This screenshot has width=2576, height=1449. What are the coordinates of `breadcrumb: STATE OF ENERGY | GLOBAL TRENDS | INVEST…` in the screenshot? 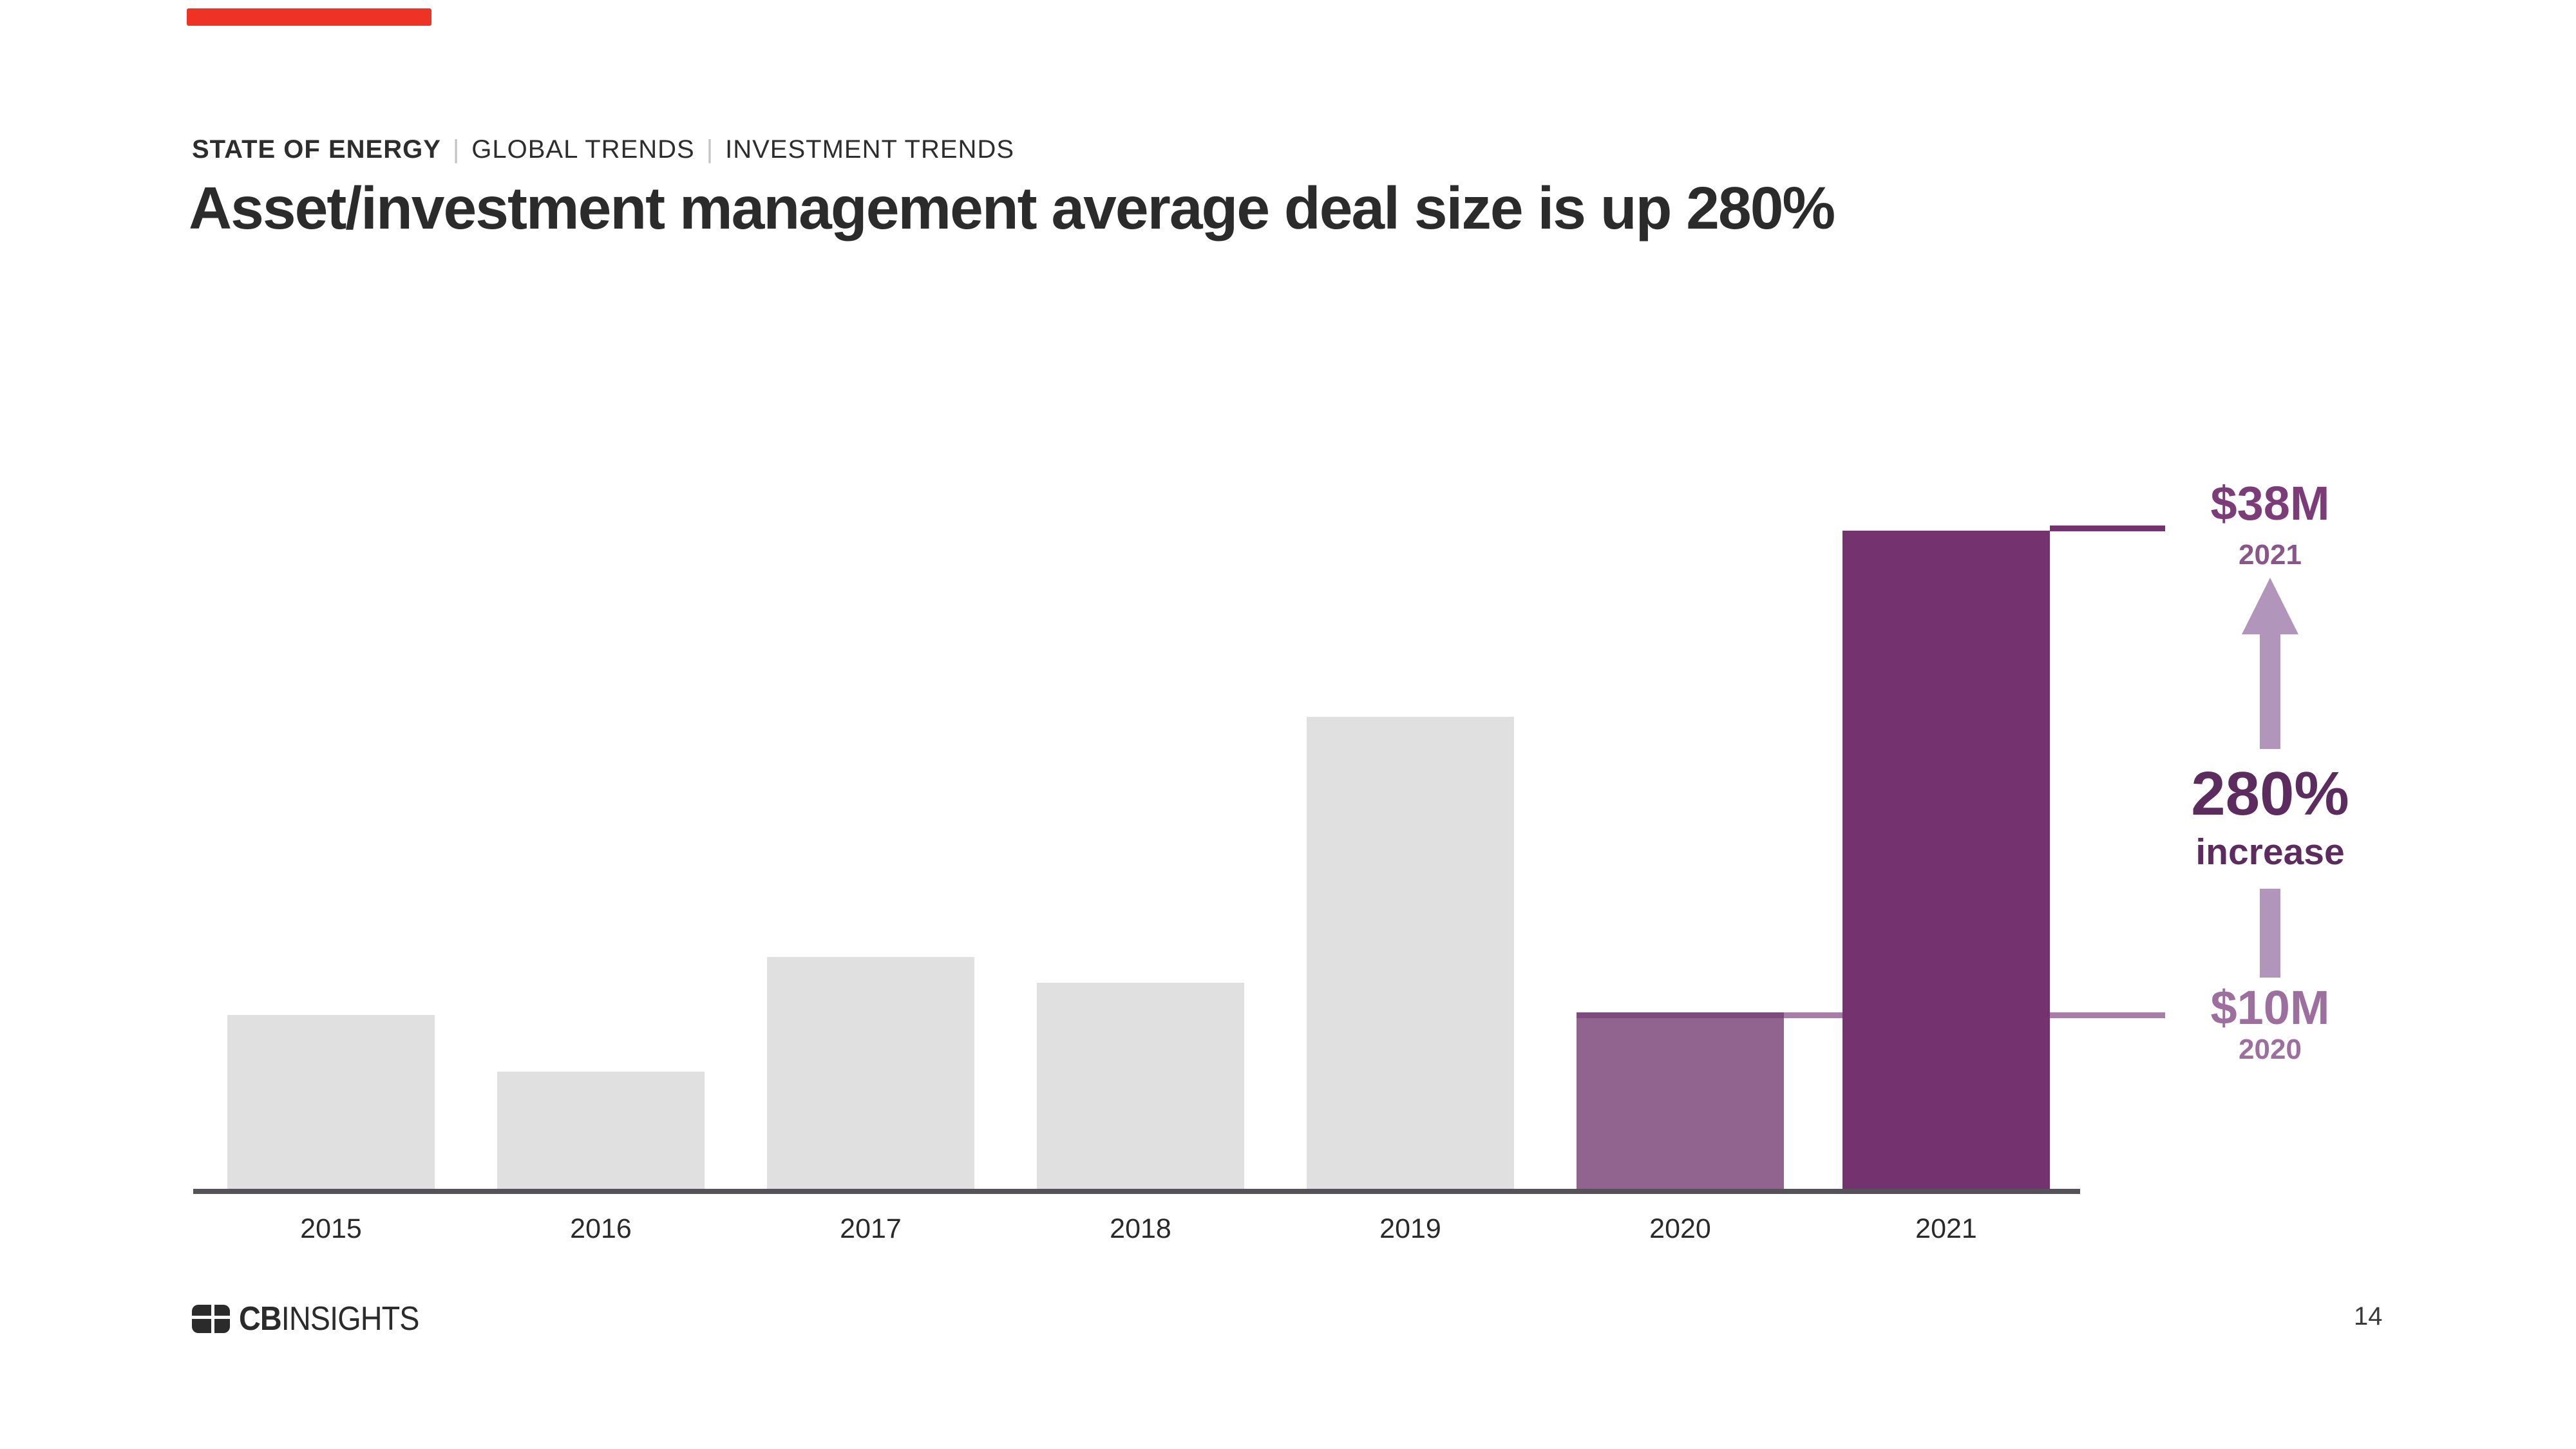 It's located at (603, 149).